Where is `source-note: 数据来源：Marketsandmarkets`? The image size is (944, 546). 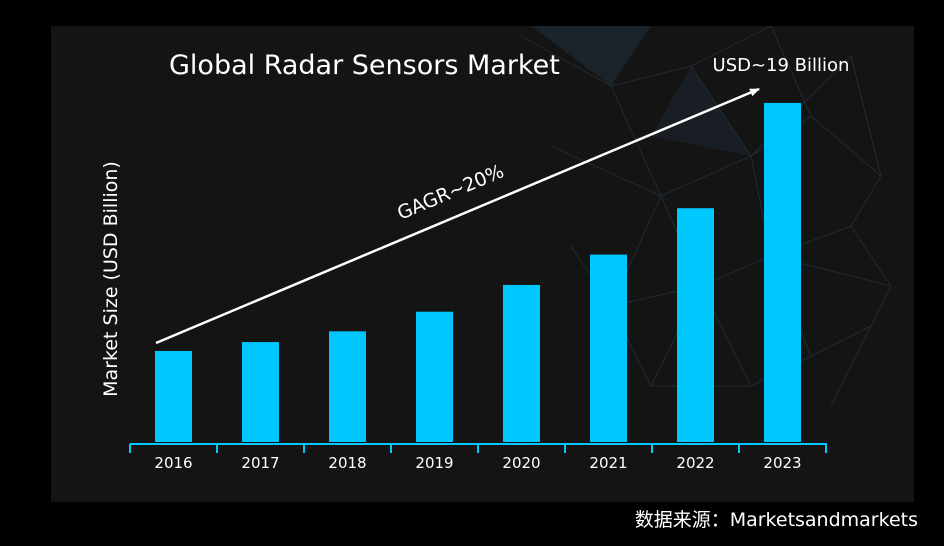 source-note: 数据来源：Marketsandmarkets is located at coordinates (776, 520).